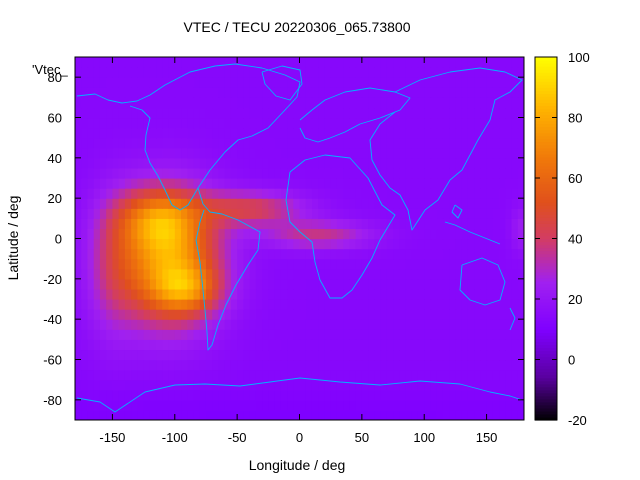  What do you see at coordinates (237, 437) in the screenshot?
I see `x-tick-label: -50` at bounding box center [237, 437].